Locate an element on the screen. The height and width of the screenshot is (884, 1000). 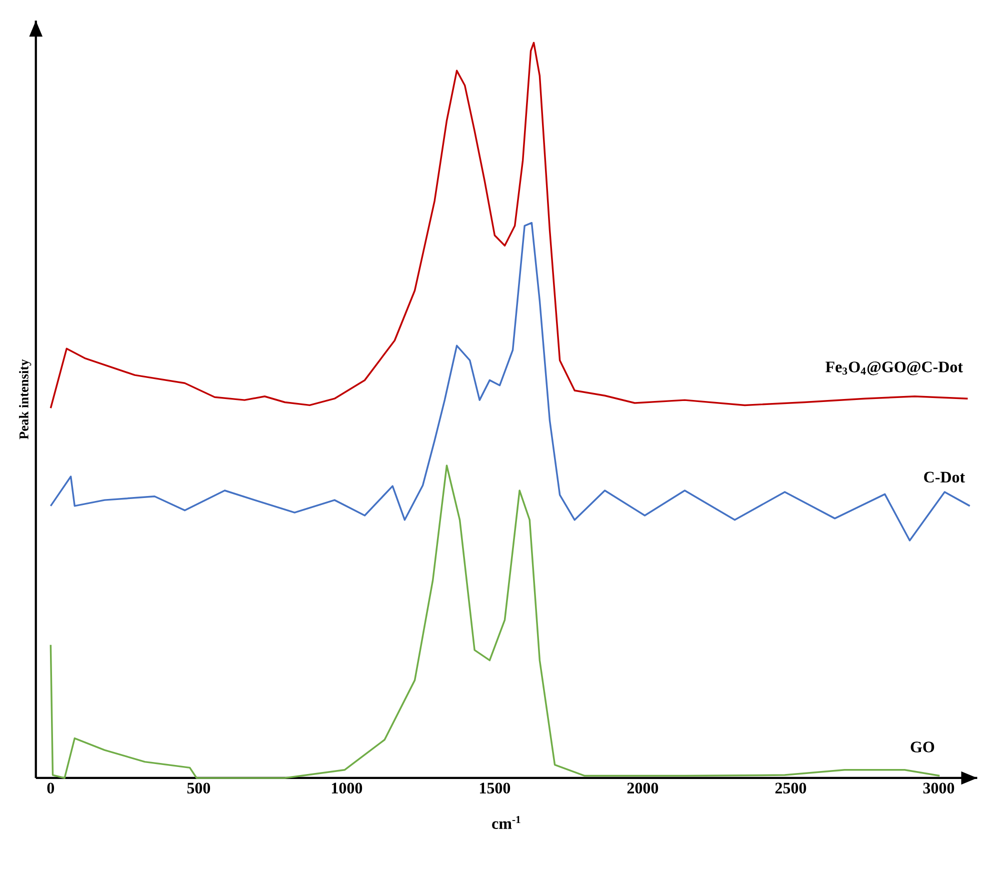
x-tick-label: 1500 is located at coordinates (495, 788).